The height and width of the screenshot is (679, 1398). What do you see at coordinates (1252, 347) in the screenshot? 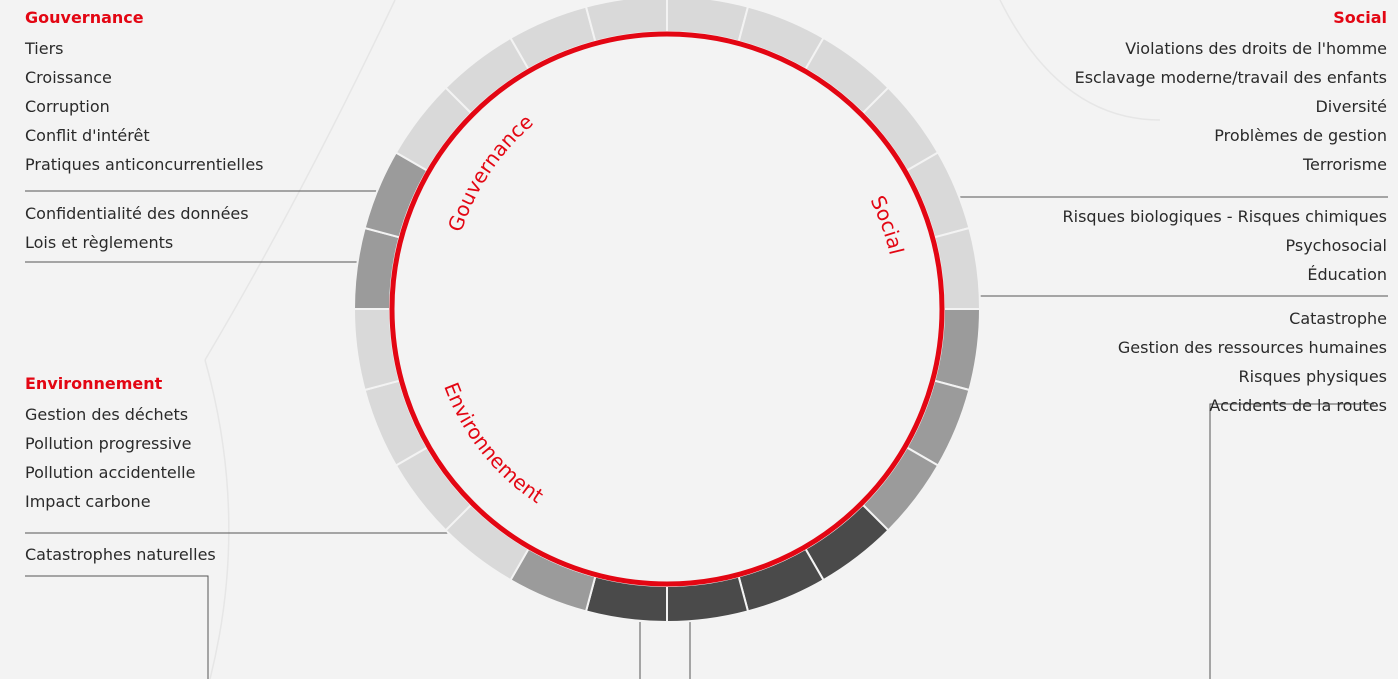
I see `risk-item: Gestion des ressources humaines` at bounding box center [1252, 347].